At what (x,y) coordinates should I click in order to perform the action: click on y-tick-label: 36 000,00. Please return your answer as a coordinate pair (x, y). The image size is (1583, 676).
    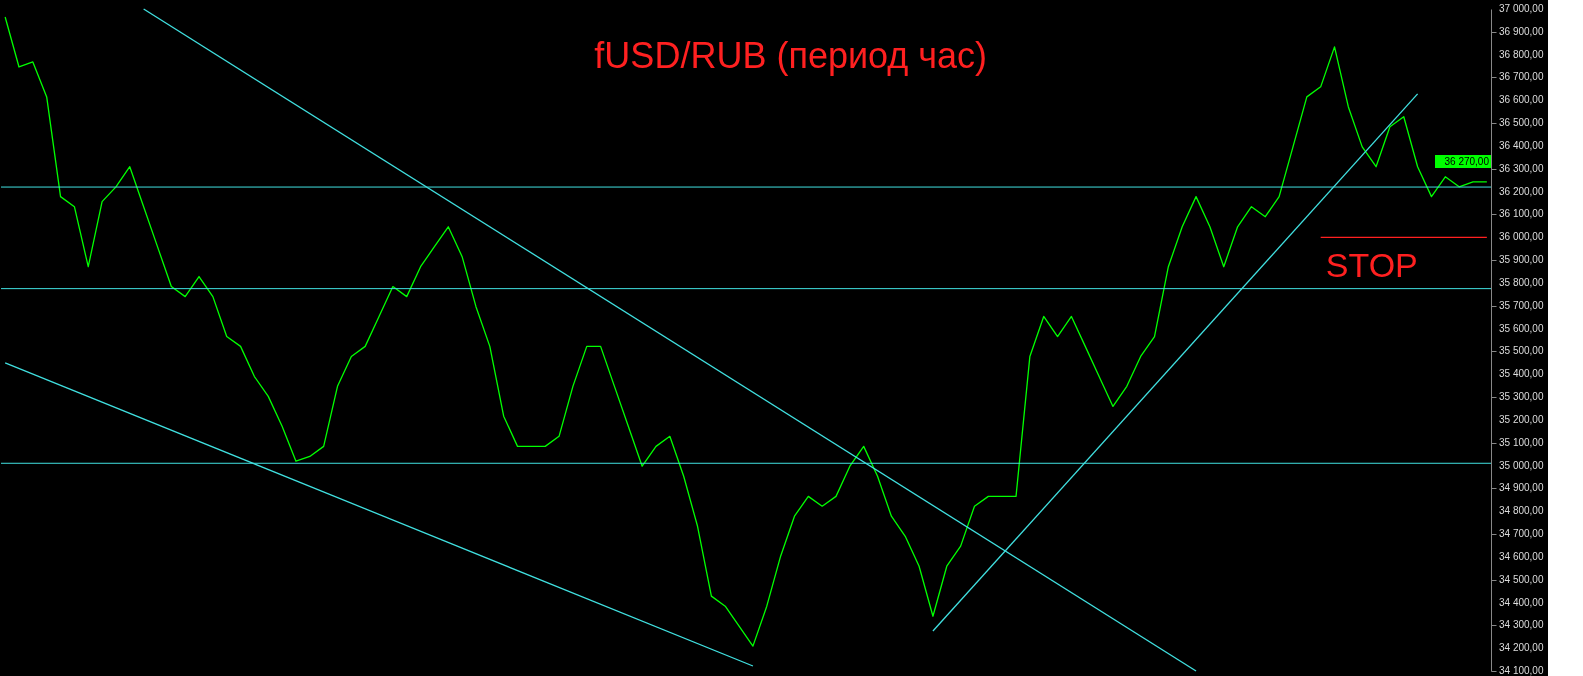
    Looking at the image, I should click on (1521, 237).